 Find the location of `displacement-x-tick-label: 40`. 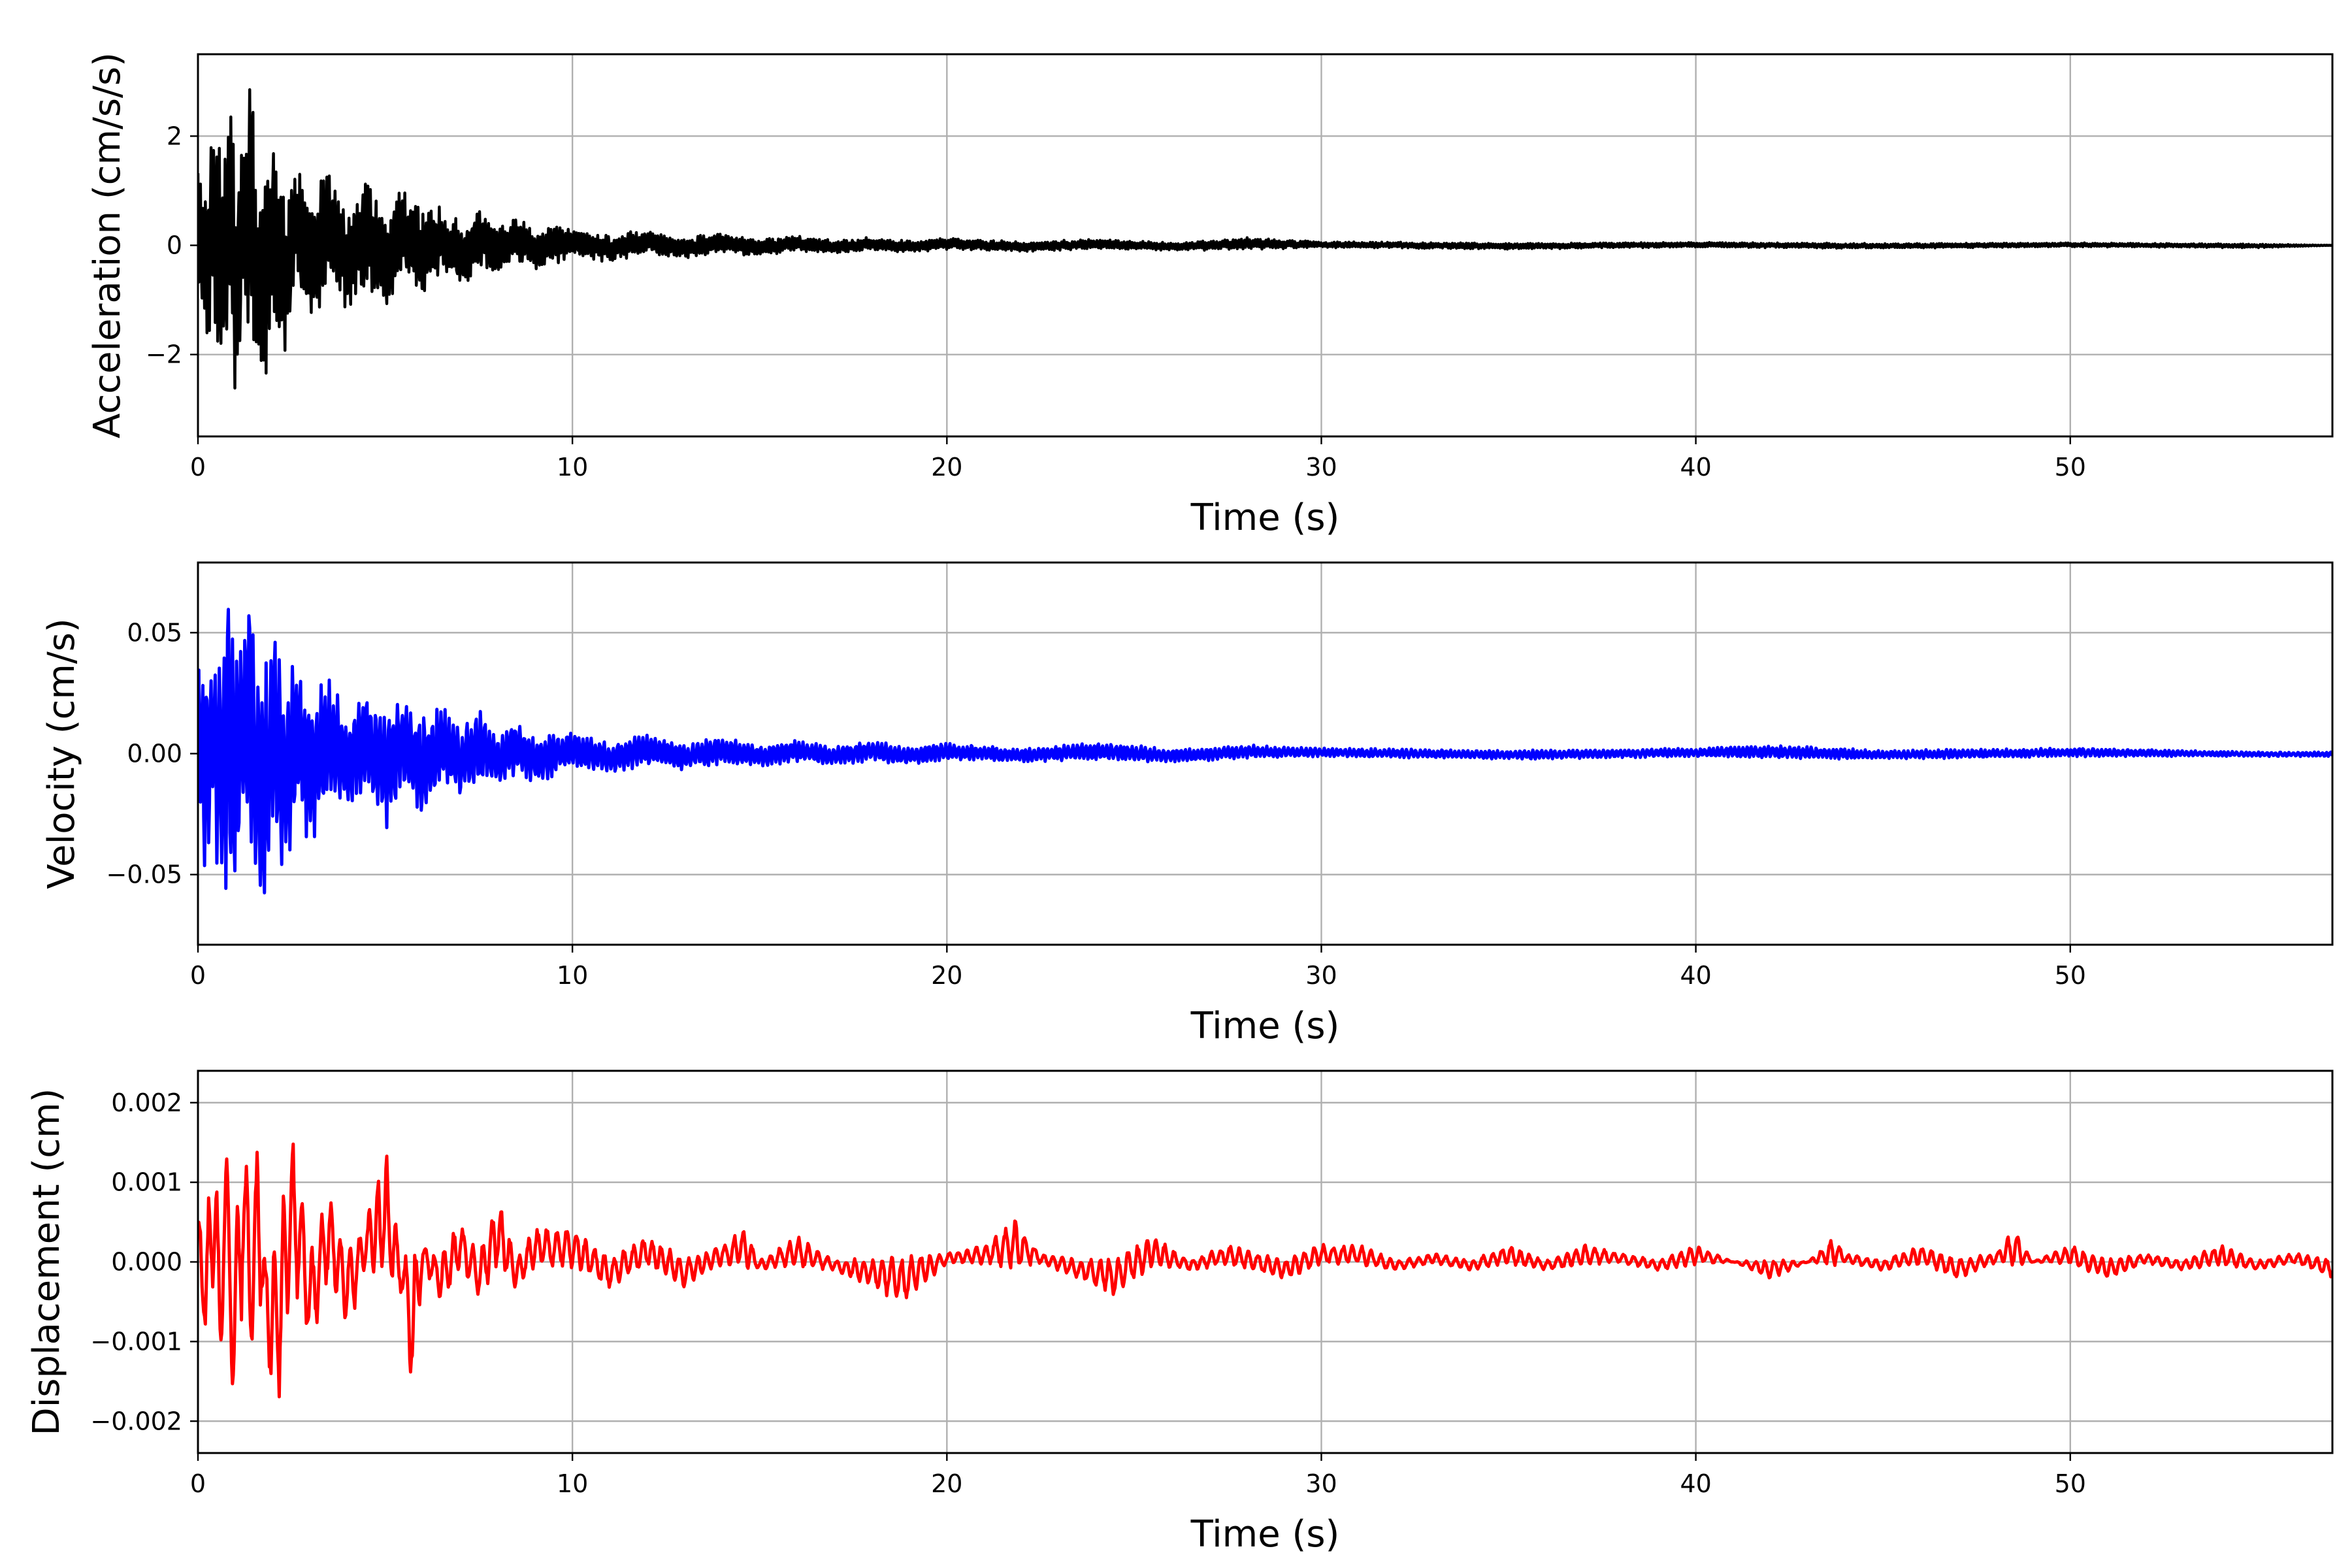

displacement-x-tick-label: 40 is located at coordinates (1695, 1483).